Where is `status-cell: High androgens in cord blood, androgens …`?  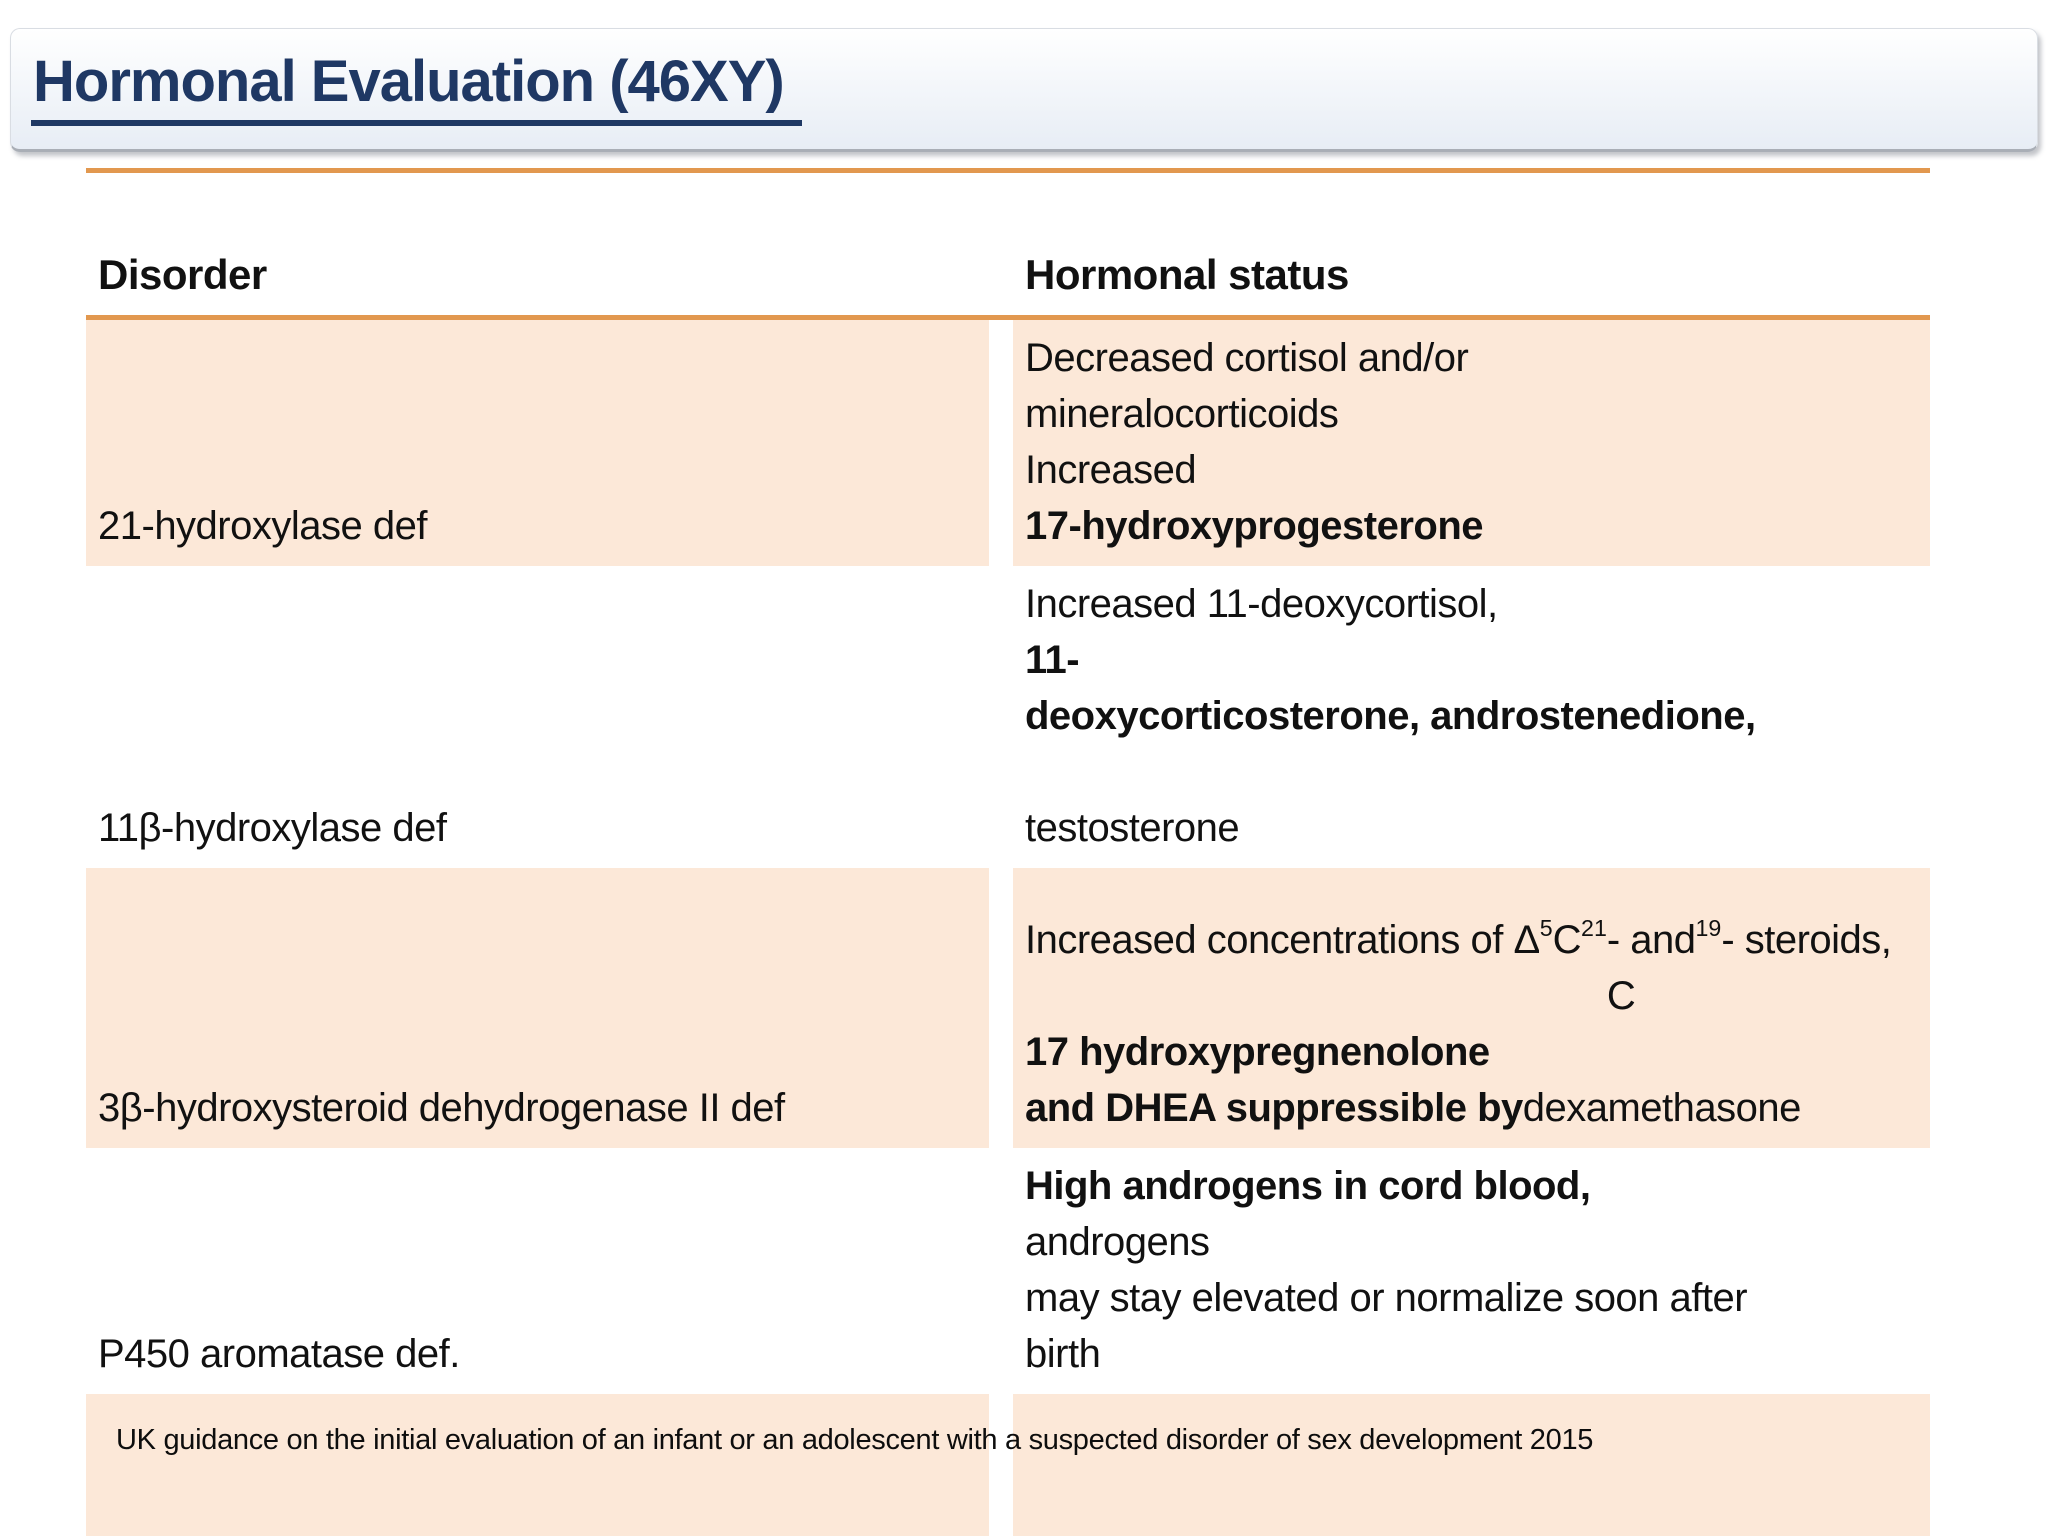
status-cell: High androgens in cord blood, androgens … is located at coordinates (1386, 1270).